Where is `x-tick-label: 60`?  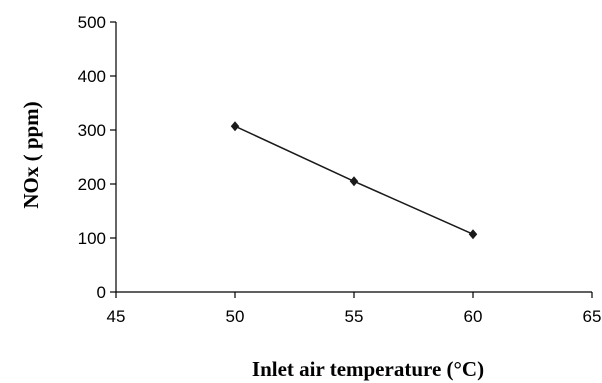
x-tick-label: 60 is located at coordinates (473, 316).